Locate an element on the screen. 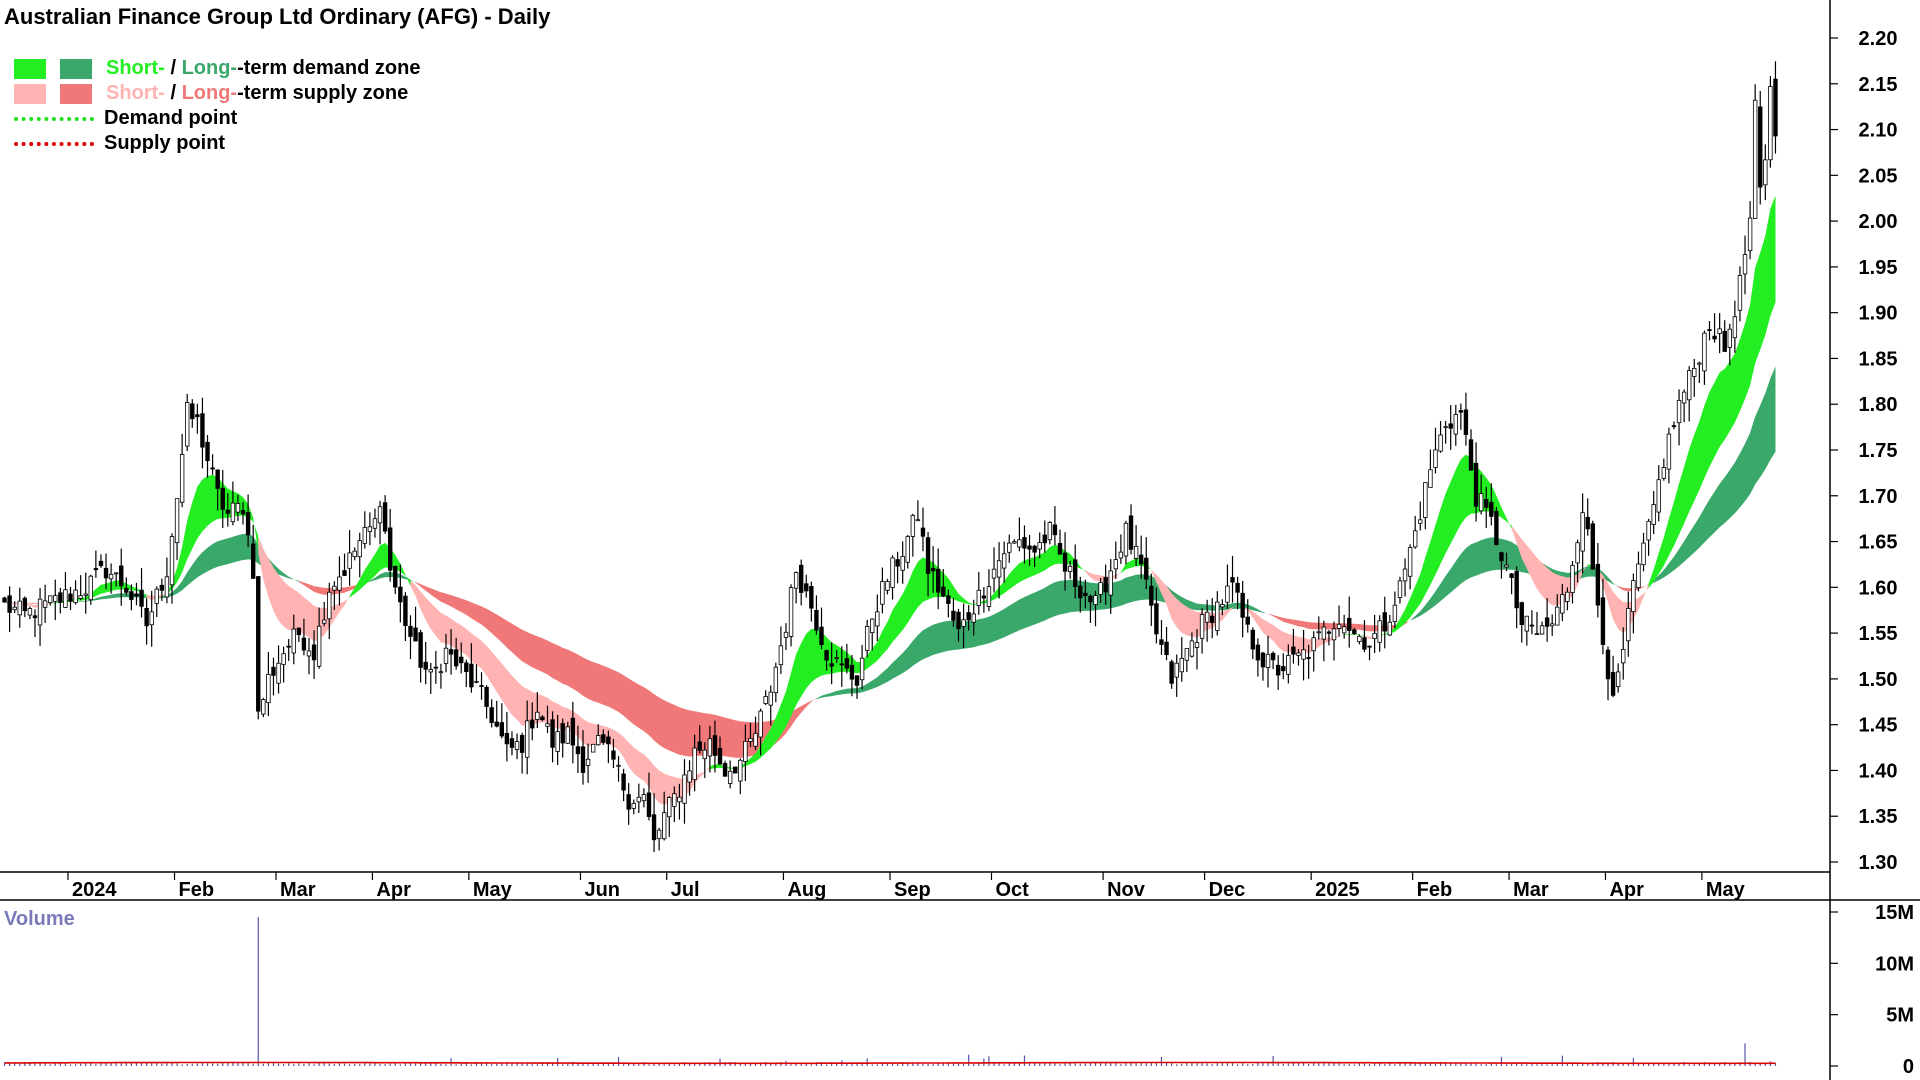 Image resolution: width=1920 pixels, height=1080 pixels. legend-supply-zone: Short- / Long- -term supply zone is located at coordinates (217, 93).